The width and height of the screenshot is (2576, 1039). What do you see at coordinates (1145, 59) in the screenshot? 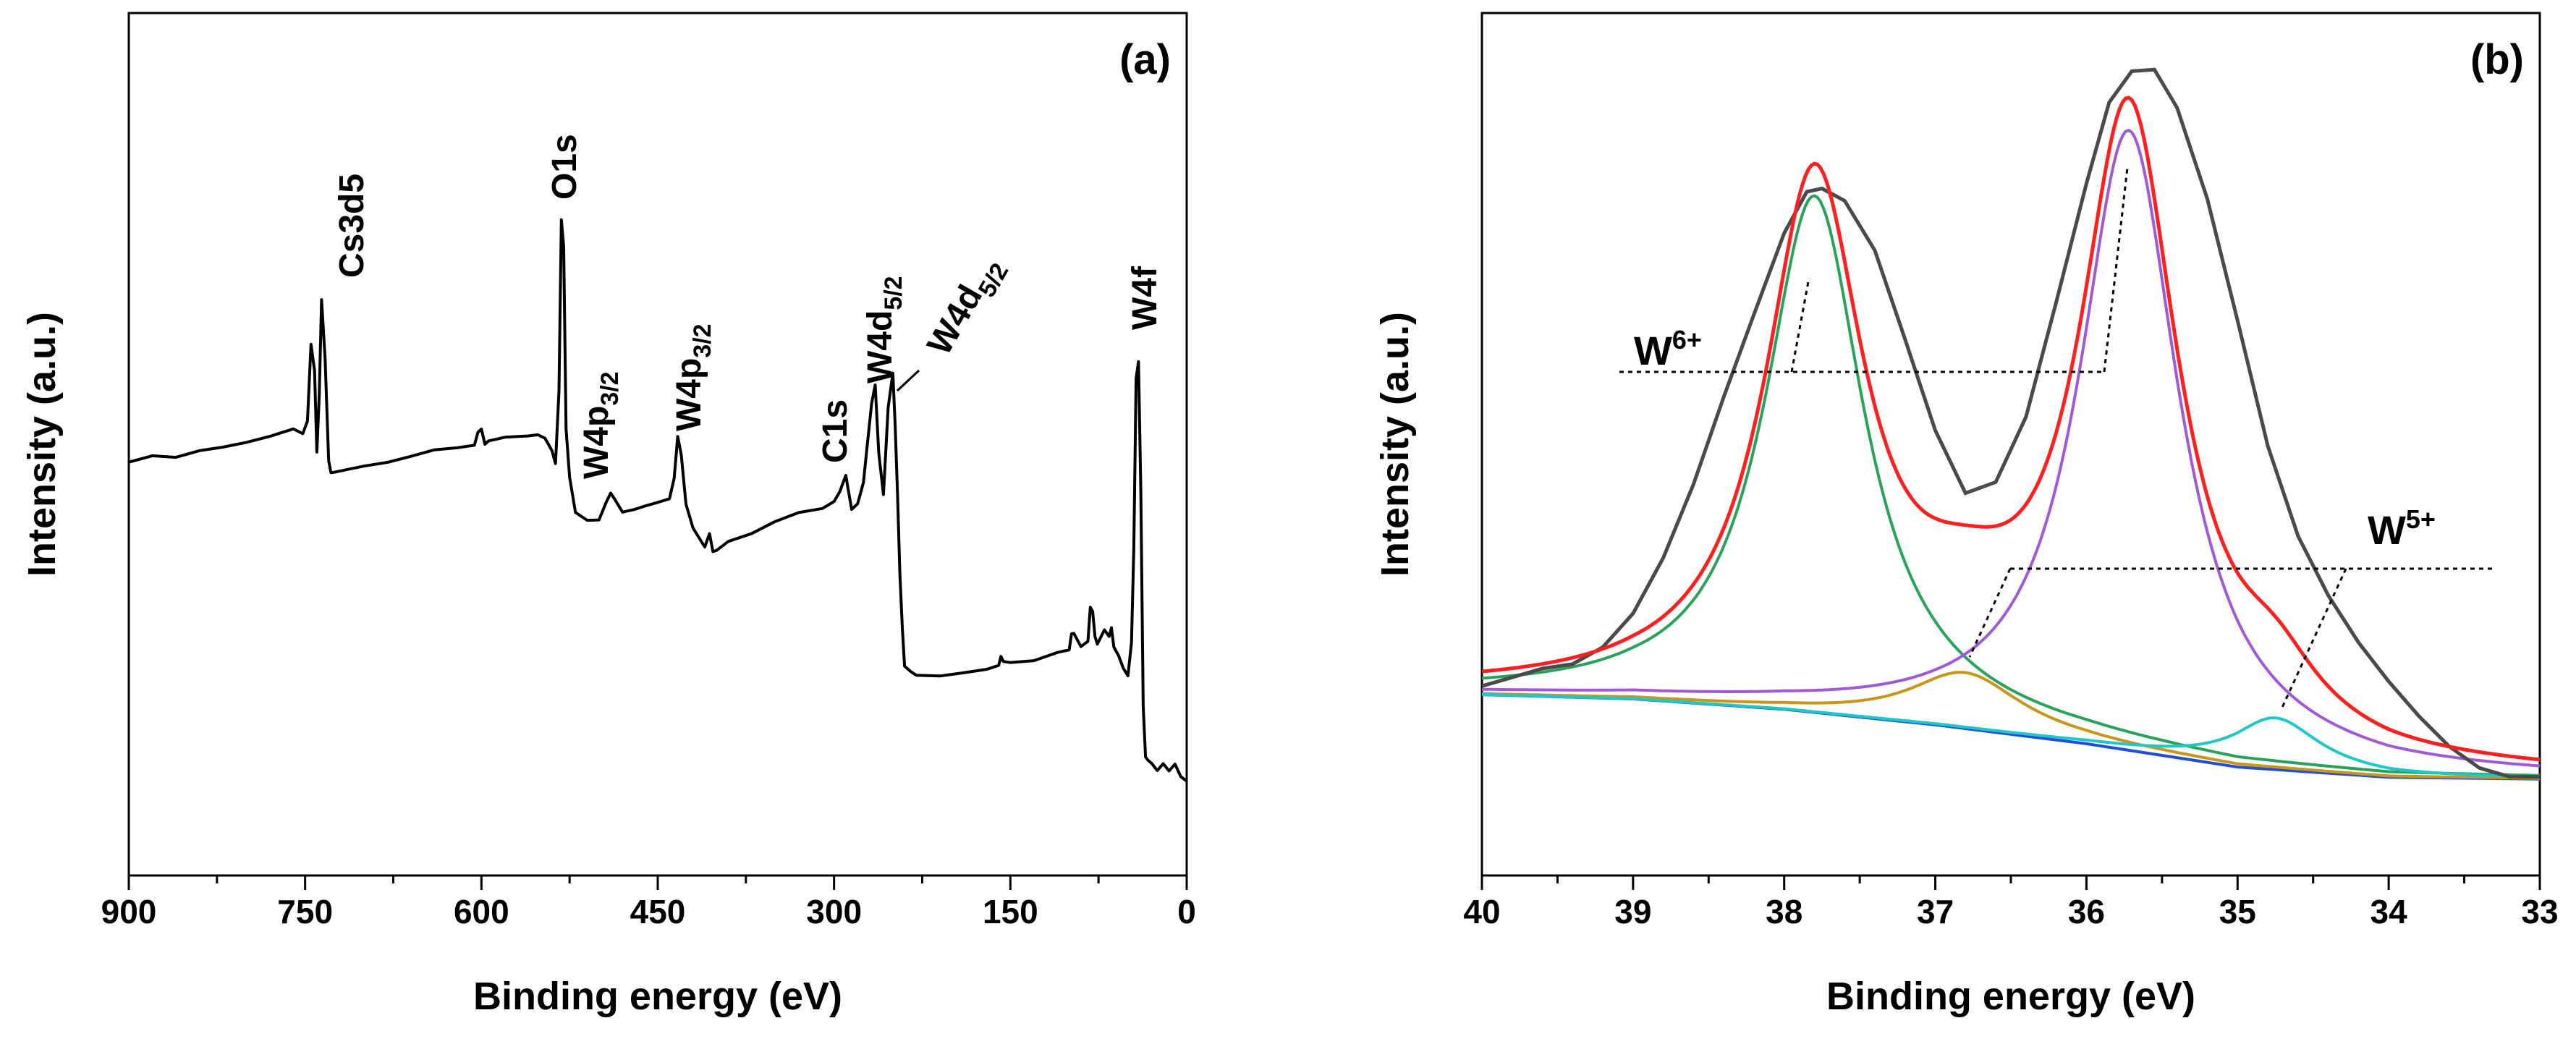
I see `panel-label-a: (a)` at bounding box center [1145, 59].